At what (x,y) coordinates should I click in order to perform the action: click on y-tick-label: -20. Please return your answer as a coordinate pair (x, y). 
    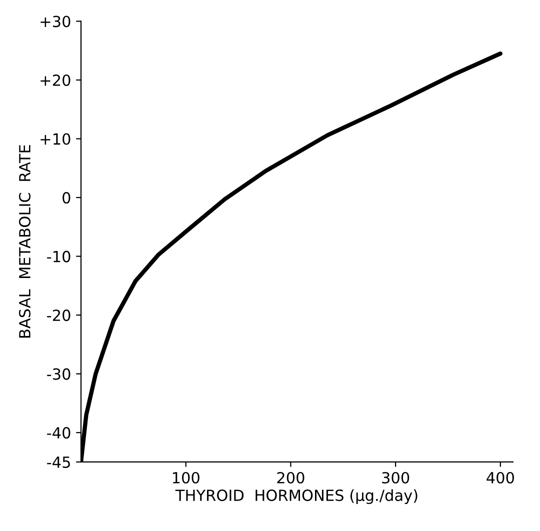
    Looking at the image, I should click on (58, 316).